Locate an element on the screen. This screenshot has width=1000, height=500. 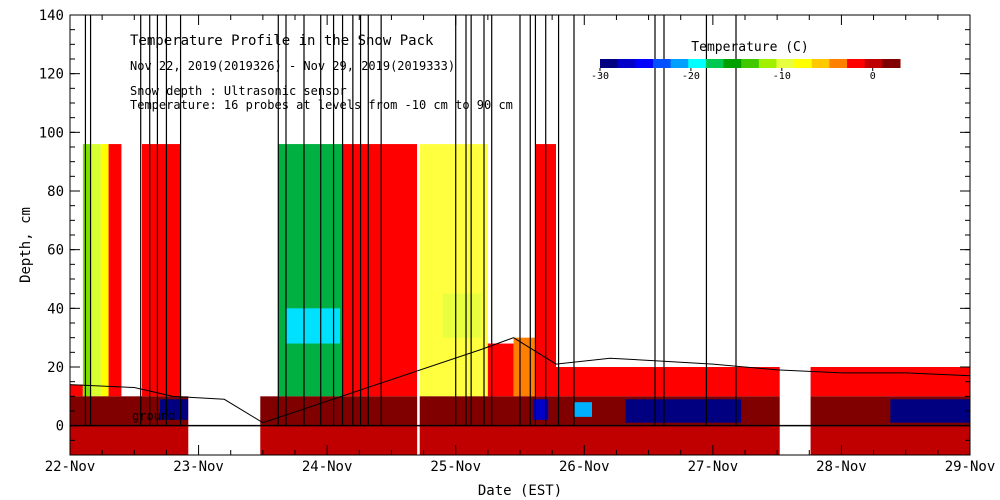
y-tick-label: 80 is located at coordinates (55, 192).